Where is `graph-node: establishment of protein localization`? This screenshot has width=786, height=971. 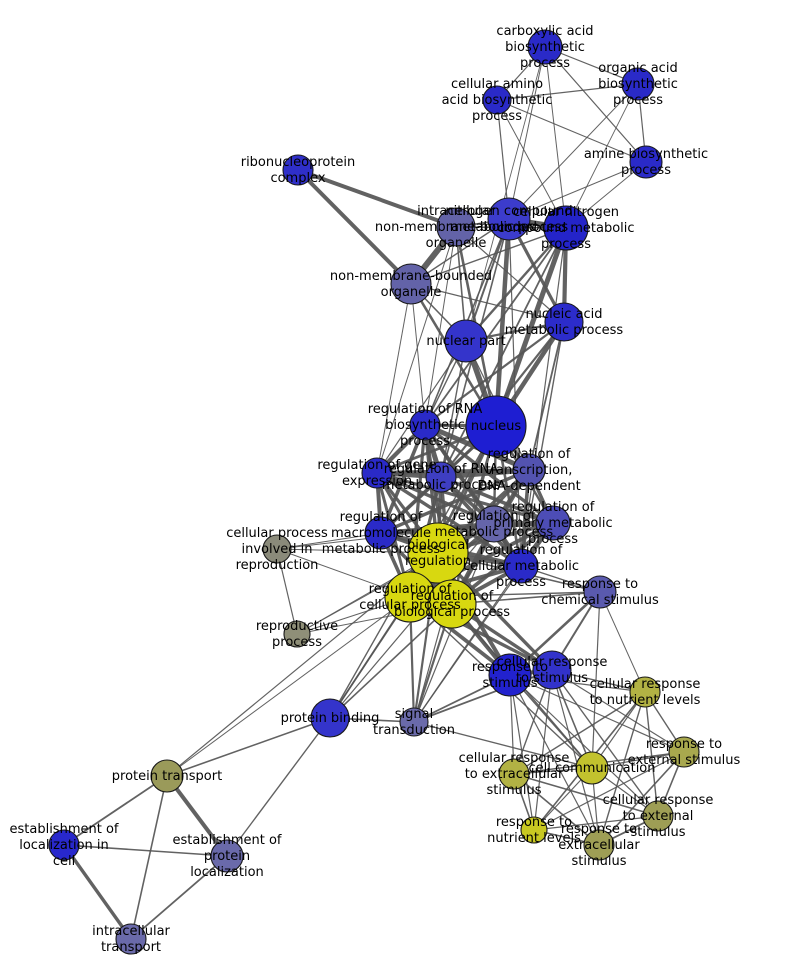
graph-node: establishment of protein localization is located at coordinates (227, 856).